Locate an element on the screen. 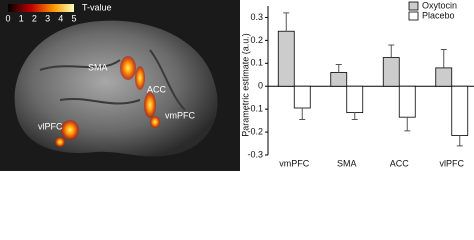  brain-sulci is located at coordinates (112, 80).